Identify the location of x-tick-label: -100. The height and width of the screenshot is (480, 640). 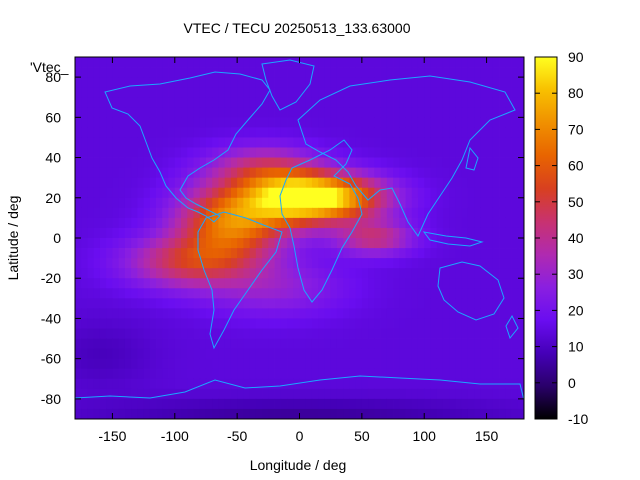
(175, 436).